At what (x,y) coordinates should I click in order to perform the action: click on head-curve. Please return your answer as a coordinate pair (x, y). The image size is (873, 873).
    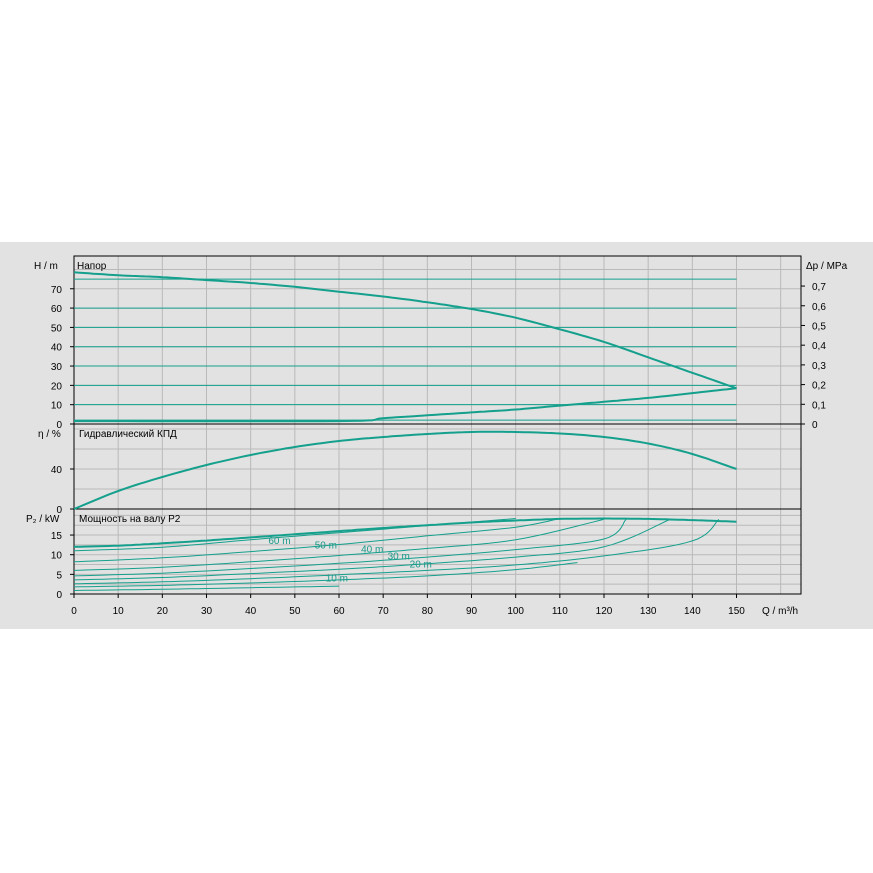
    Looking at the image, I should click on (405, 330).